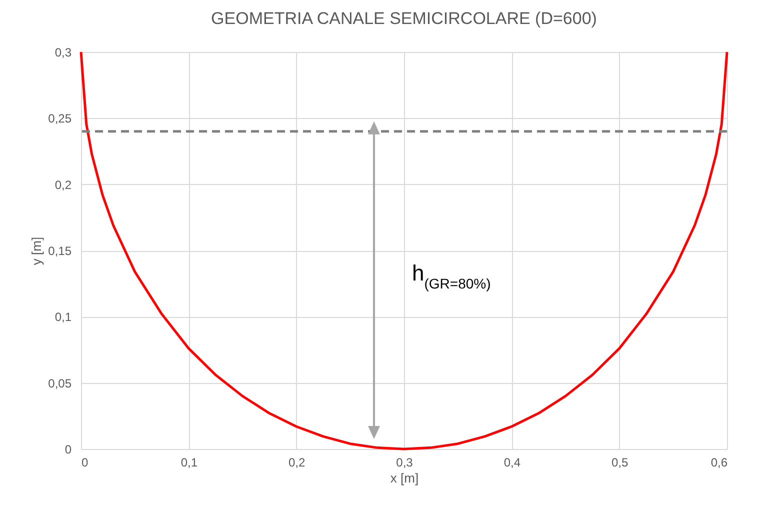 The height and width of the screenshot is (526, 757). What do you see at coordinates (189, 463) in the screenshot?
I see `x-tick-label: 0,1` at bounding box center [189, 463].